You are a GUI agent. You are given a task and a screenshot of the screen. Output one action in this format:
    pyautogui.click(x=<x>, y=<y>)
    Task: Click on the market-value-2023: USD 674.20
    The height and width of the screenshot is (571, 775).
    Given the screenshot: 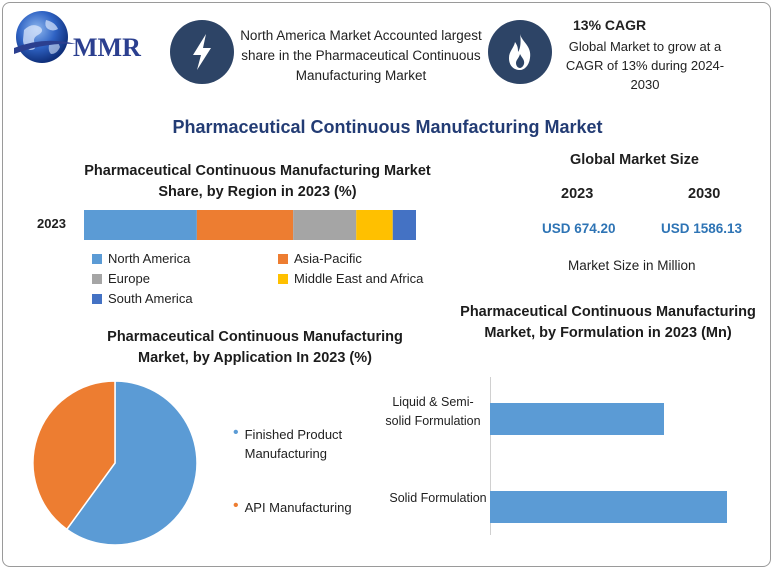 What is the action you would take?
    pyautogui.click(x=579, y=228)
    